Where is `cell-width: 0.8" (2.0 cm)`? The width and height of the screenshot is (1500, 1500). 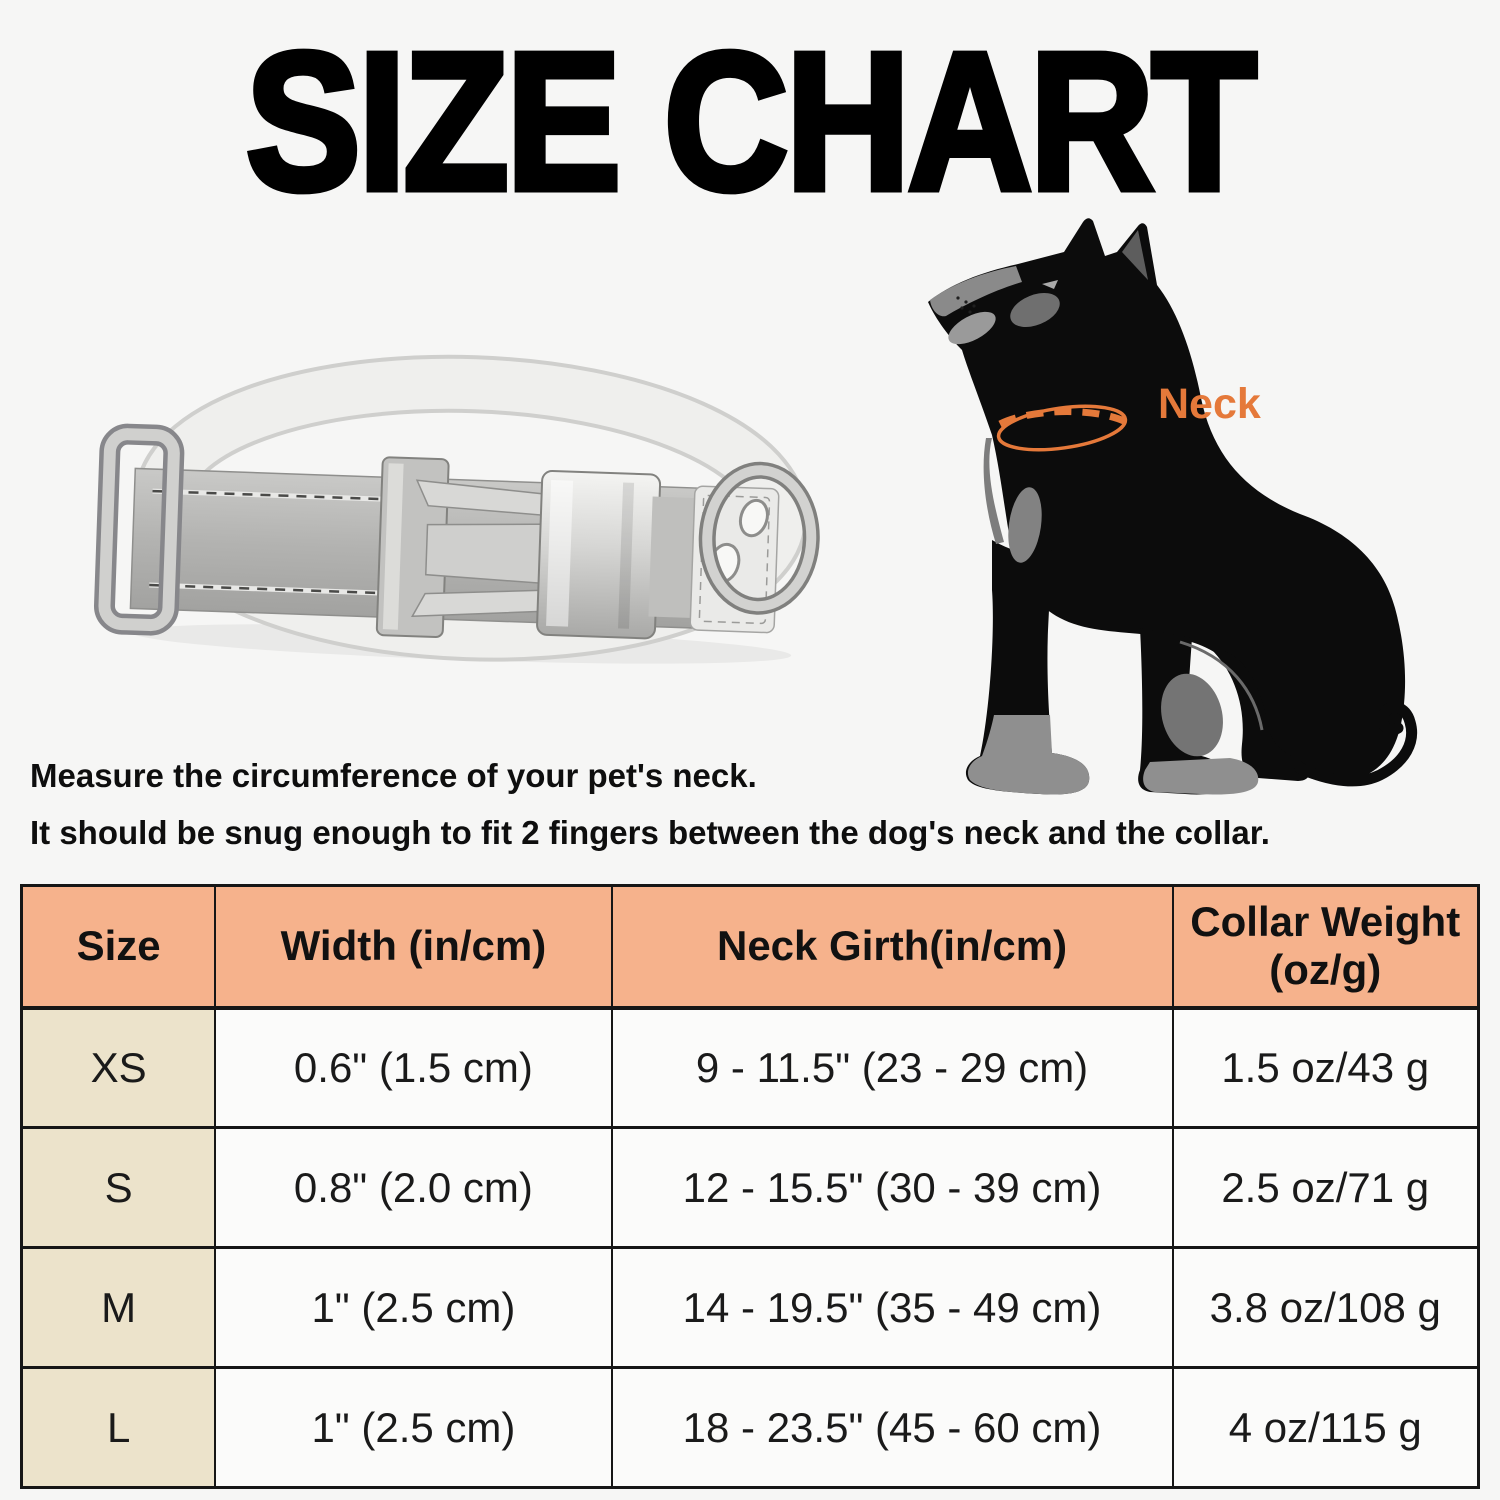 cell-width: 0.8" (2.0 cm) is located at coordinates (413, 1187).